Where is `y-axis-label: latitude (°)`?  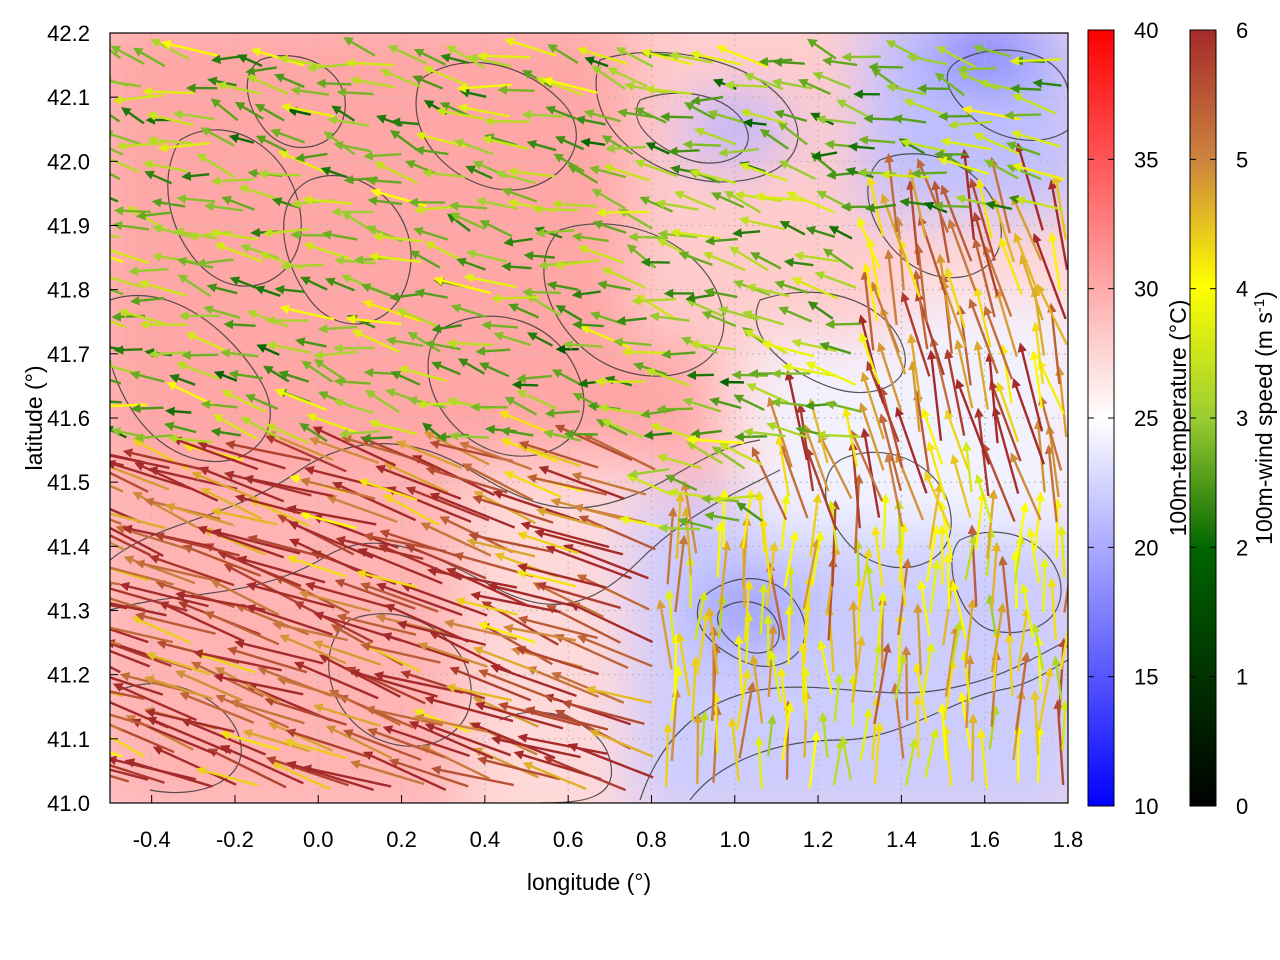
y-axis-label: latitude (°) is located at coordinates (34, 417).